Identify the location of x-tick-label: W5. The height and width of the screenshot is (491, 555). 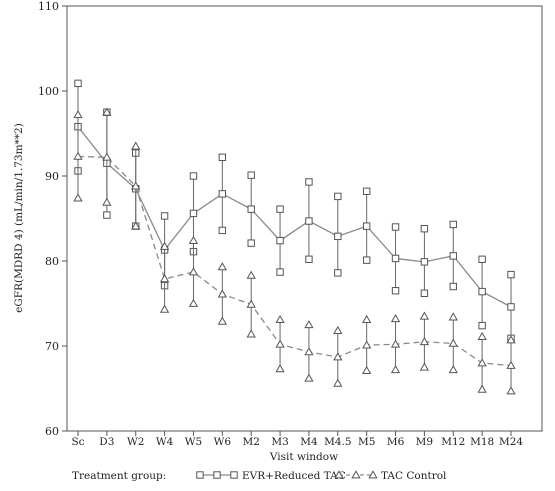
(193, 442).